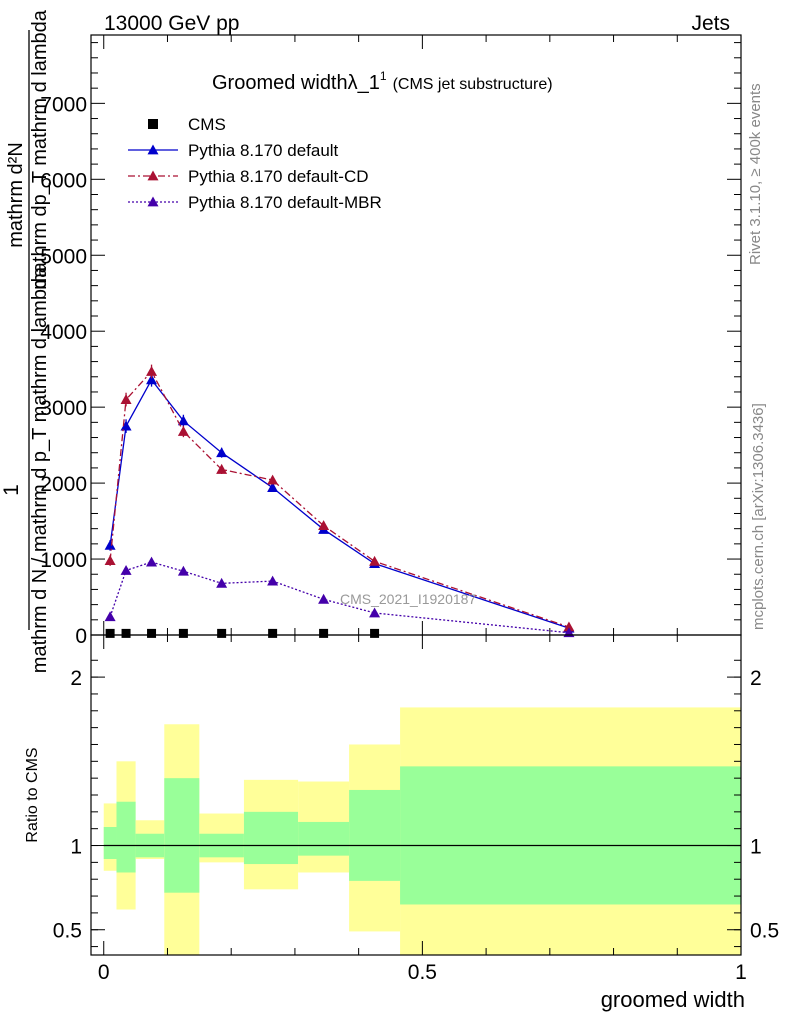 The image size is (786, 1024). What do you see at coordinates (63, 256) in the screenshot?
I see `main-ytick-label: 5000` at bounding box center [63, 256].